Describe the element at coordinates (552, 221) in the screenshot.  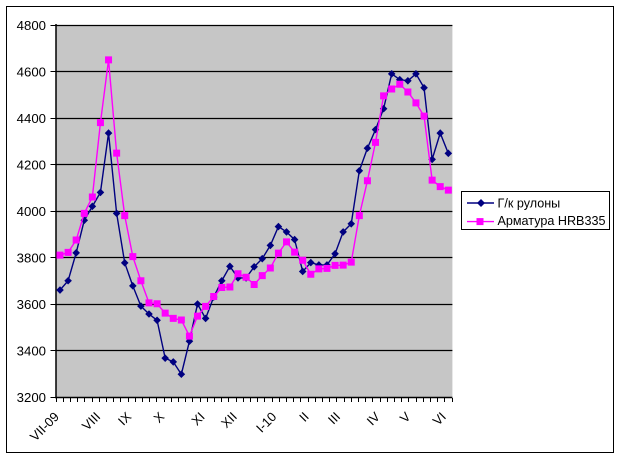
I see `svg-text: Арматура HRB335` at that location.